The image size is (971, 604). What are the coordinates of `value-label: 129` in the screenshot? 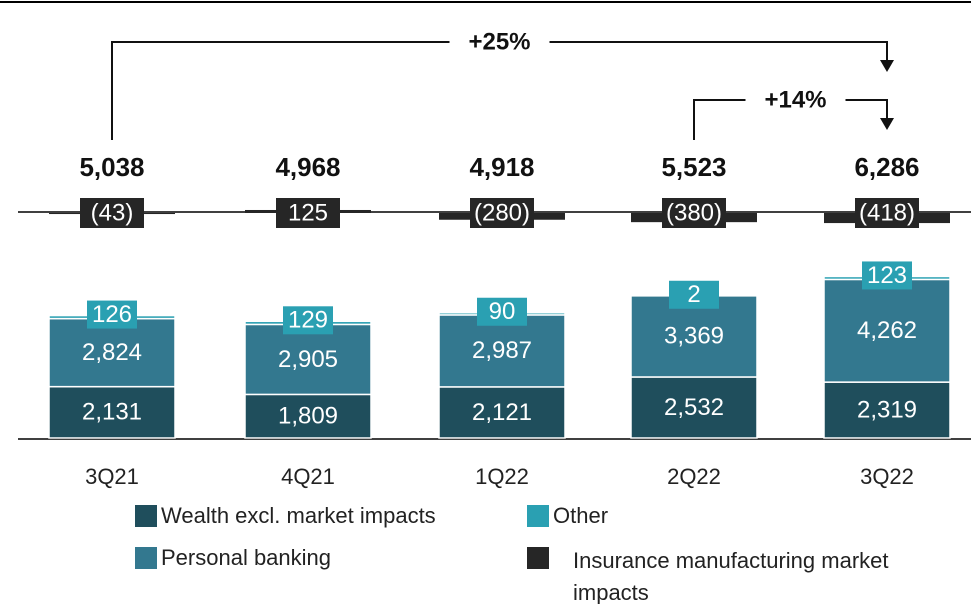 It's located at (308, 320).